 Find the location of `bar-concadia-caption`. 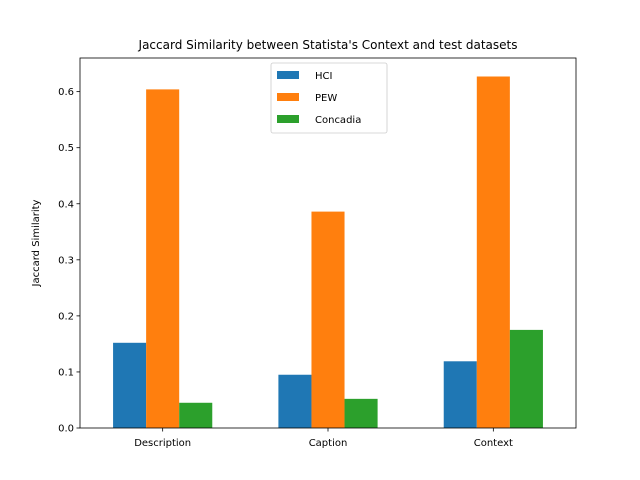

bar-concadia-caption is located at coordinates (361, 413).